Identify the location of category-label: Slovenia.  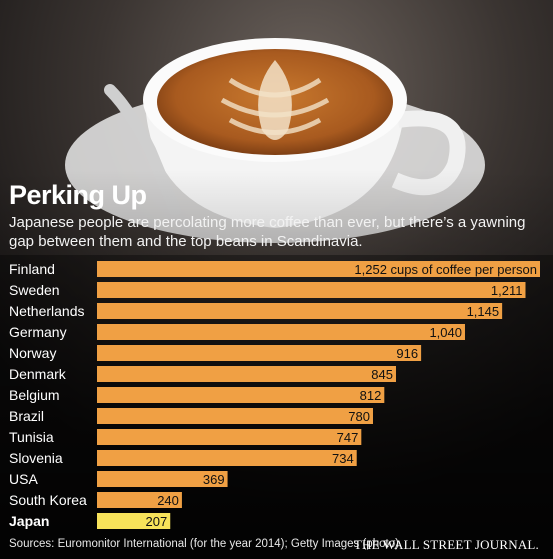
(36, 458).